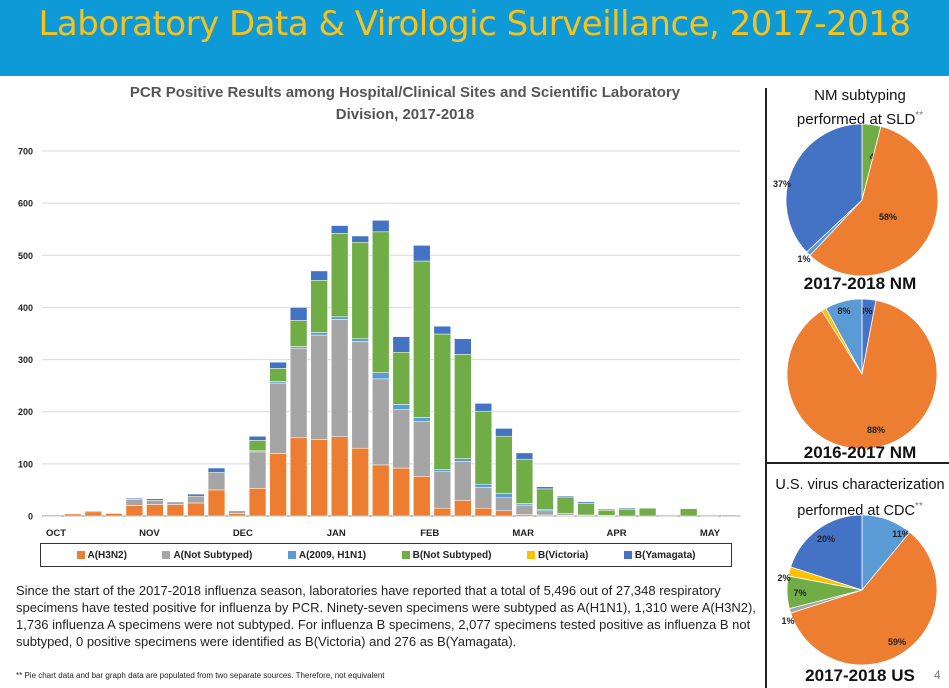 The height and width of the screenshot is (688, 949). What do you see at coordinates (25, 308) in the screenshot?
I see `y-tick-label: 400` at bounding box center [25, 308].